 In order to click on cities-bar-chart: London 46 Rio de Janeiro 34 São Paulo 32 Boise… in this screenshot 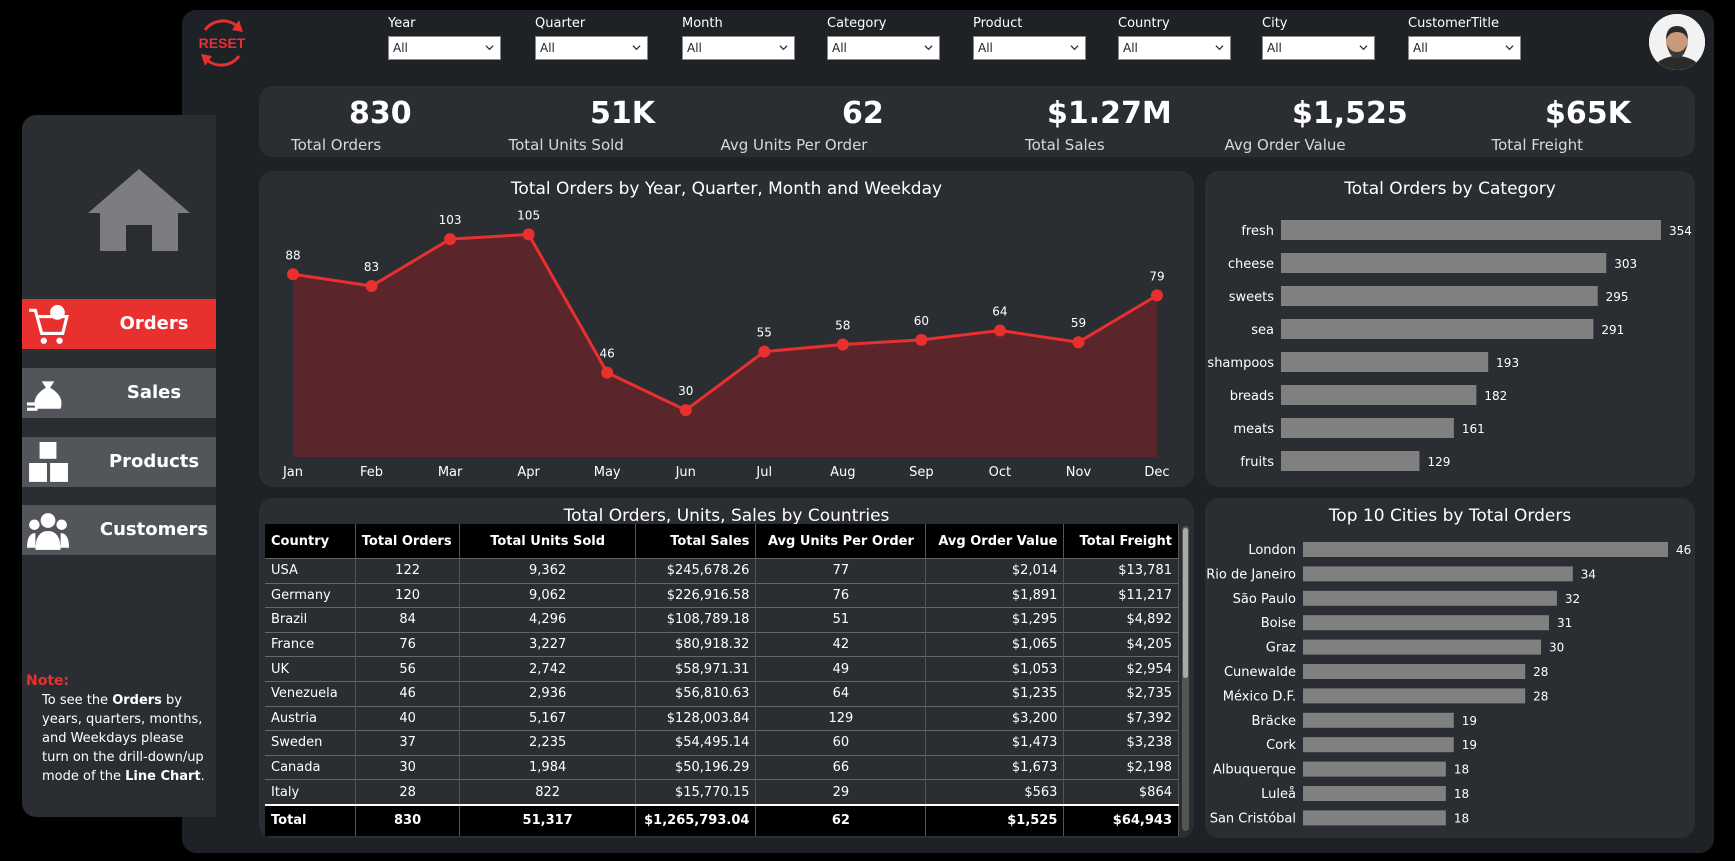, I will do `click(1450, 668)`.